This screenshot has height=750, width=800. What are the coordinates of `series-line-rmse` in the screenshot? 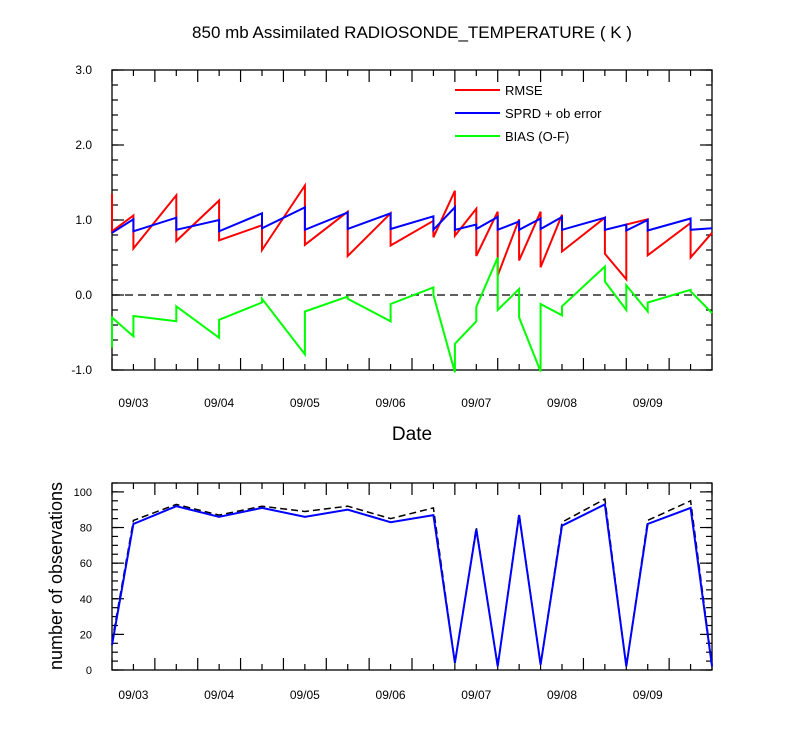 It's located at (412, 232).